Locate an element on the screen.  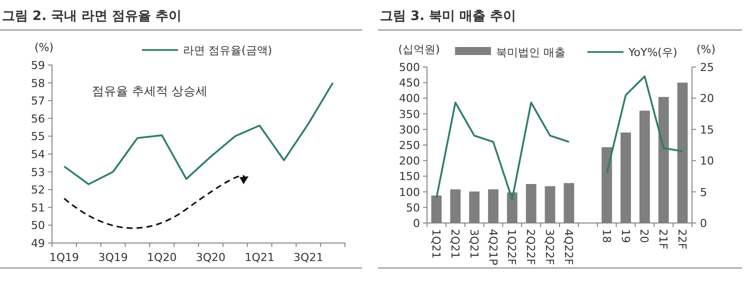
x-tick-label: 3Q20 is located at coordinates (211, 257).